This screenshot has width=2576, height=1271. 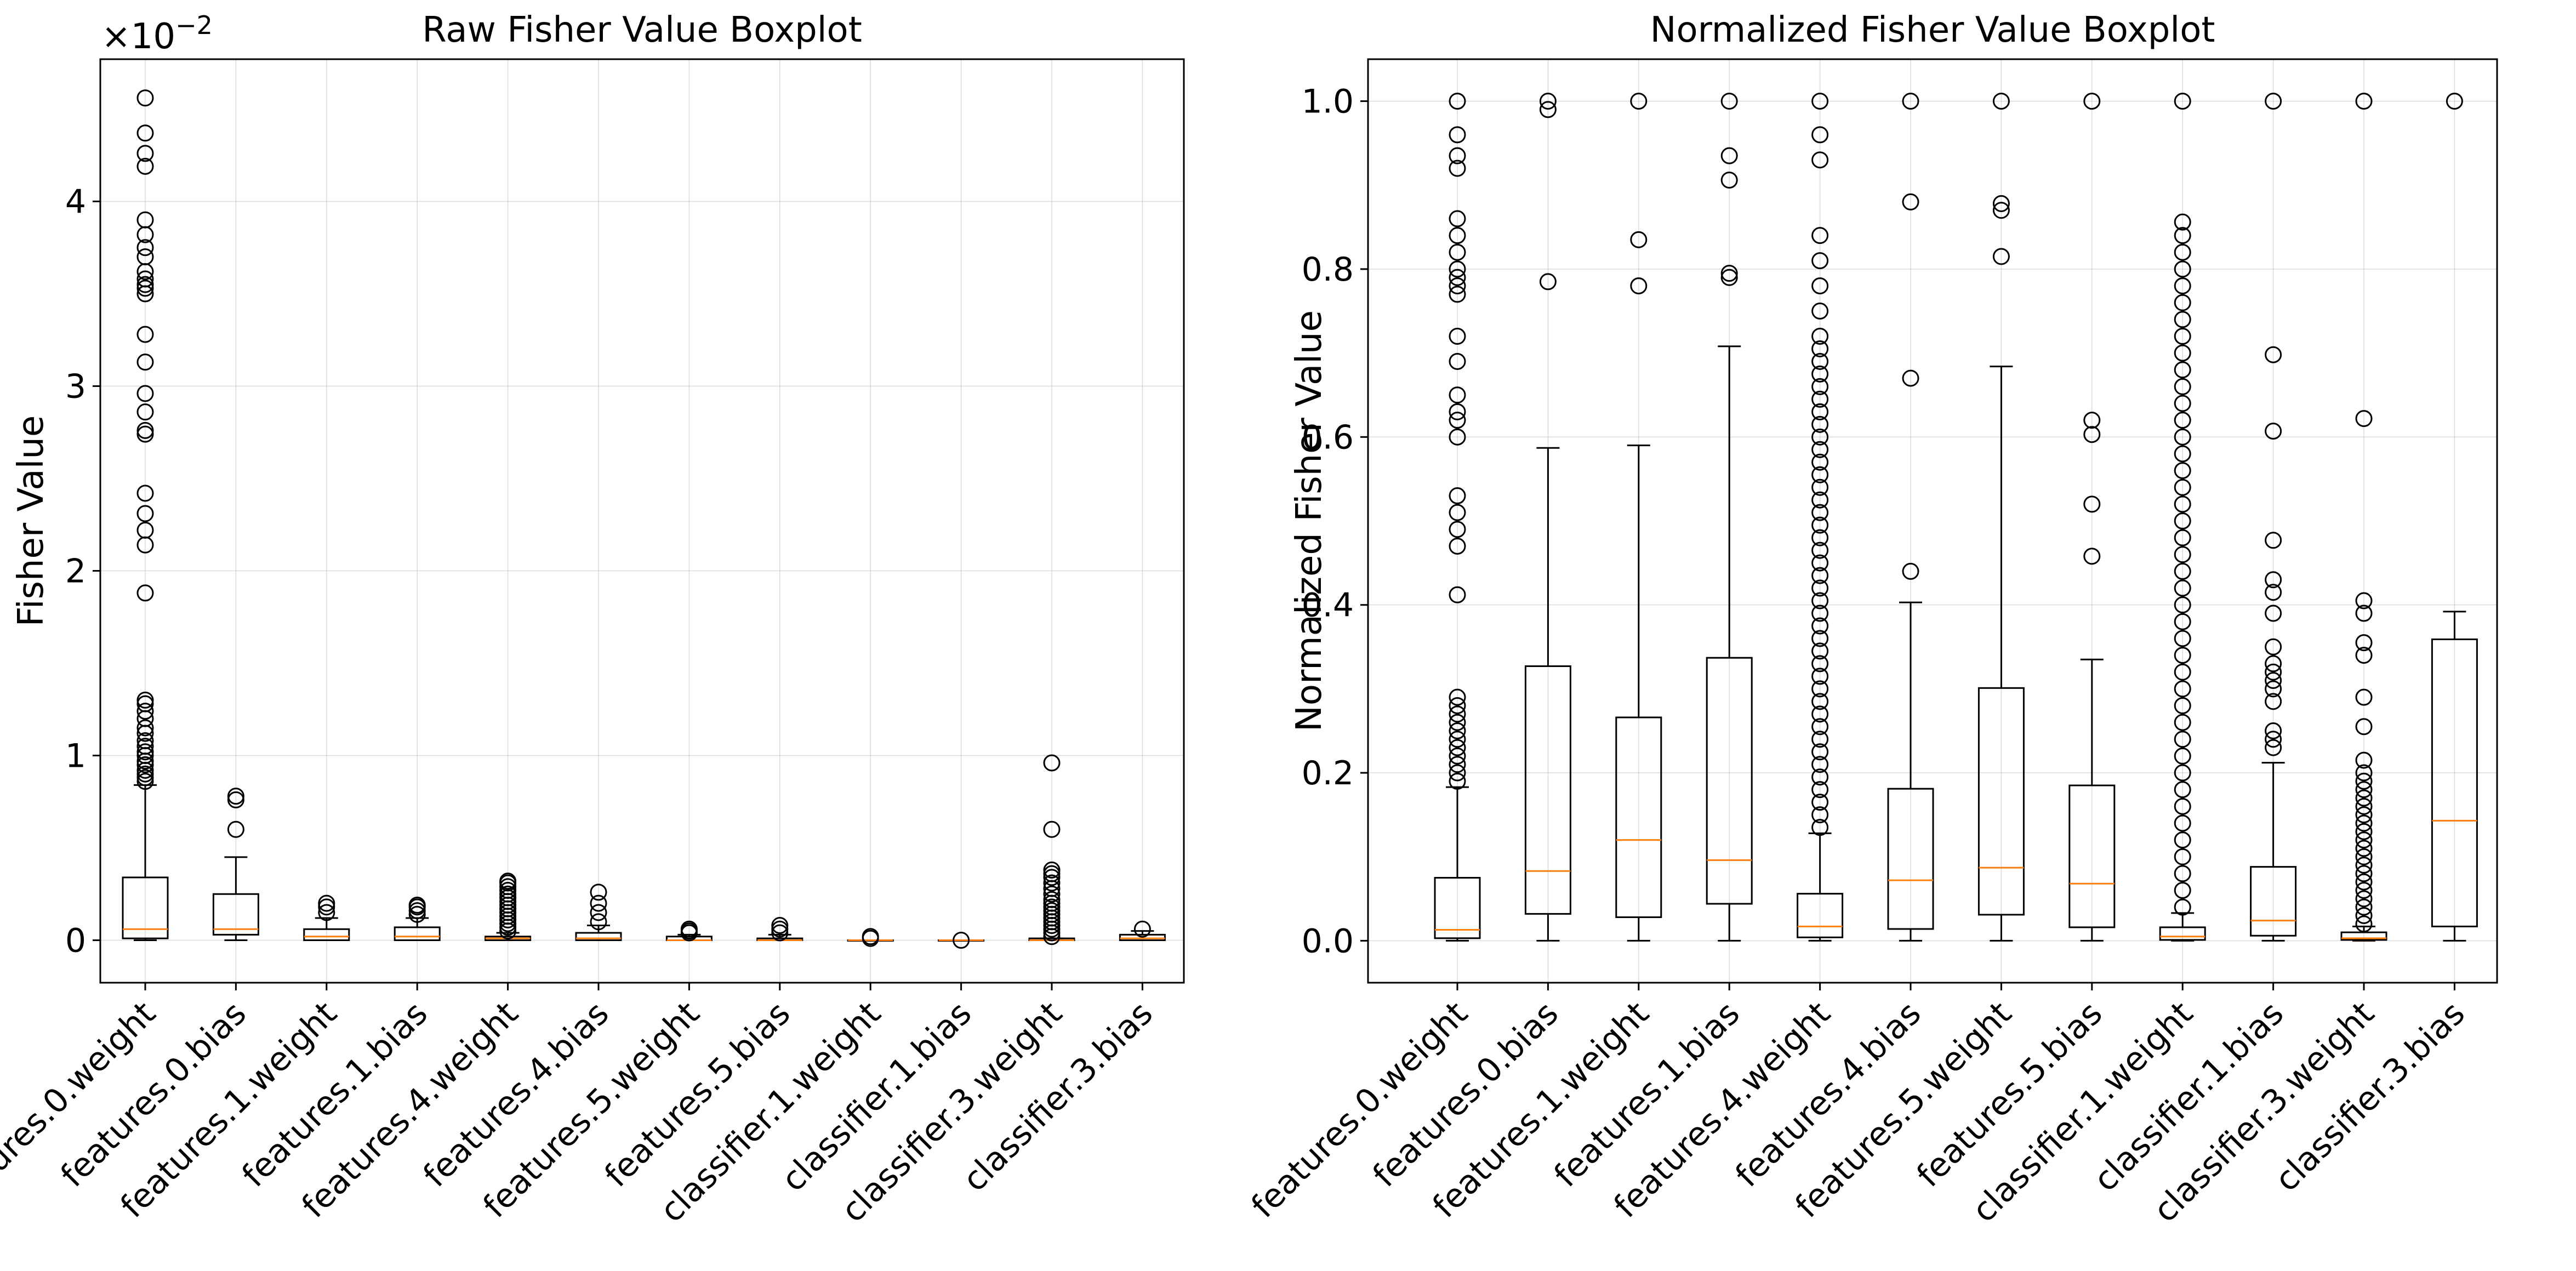 I want to click on chart-title: Raw Fisher Value Boxplot, so click(x=642, y=30).